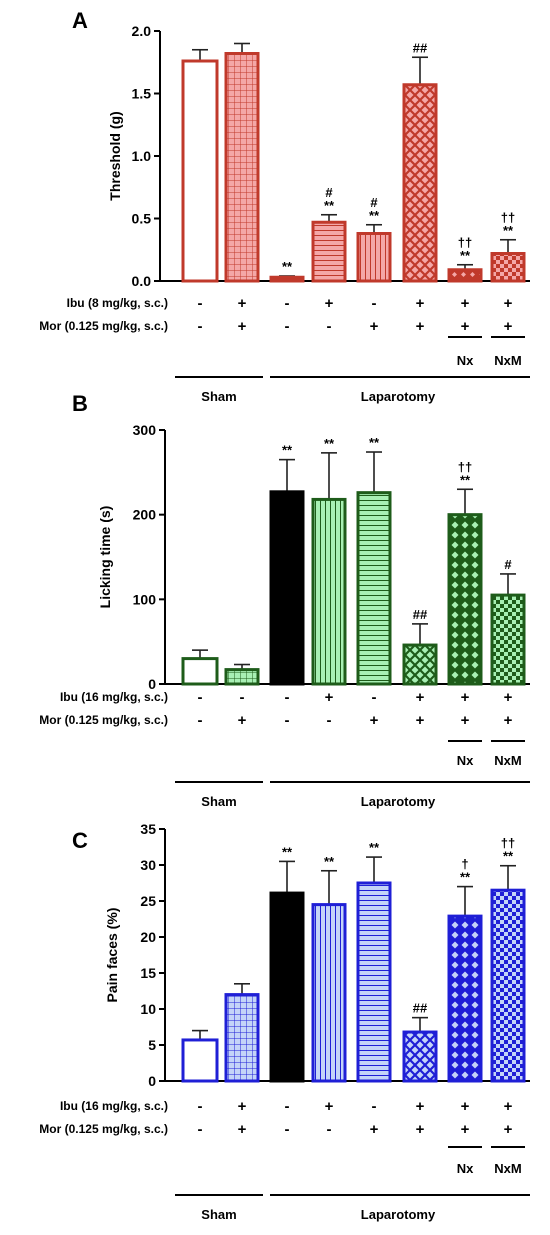  What do you see at coordinates (105, 557) in the screenshot?
I see `y-axis-label: Licking time (s)` at bounding box center [105, 557].